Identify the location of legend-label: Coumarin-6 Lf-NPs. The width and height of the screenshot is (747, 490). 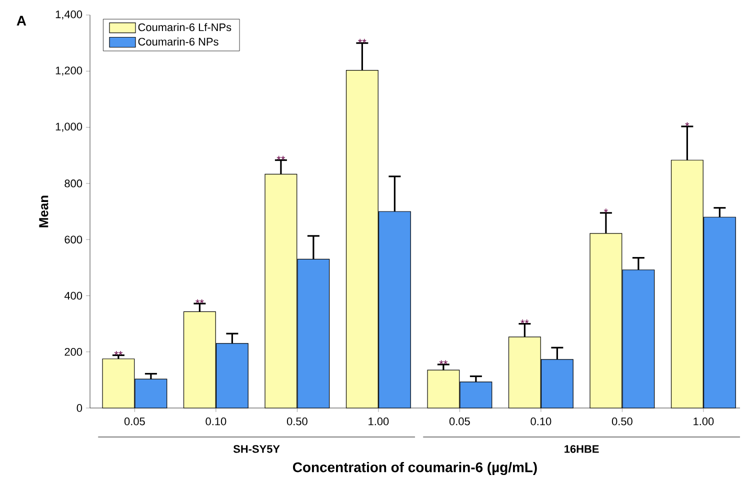
(185, 27).